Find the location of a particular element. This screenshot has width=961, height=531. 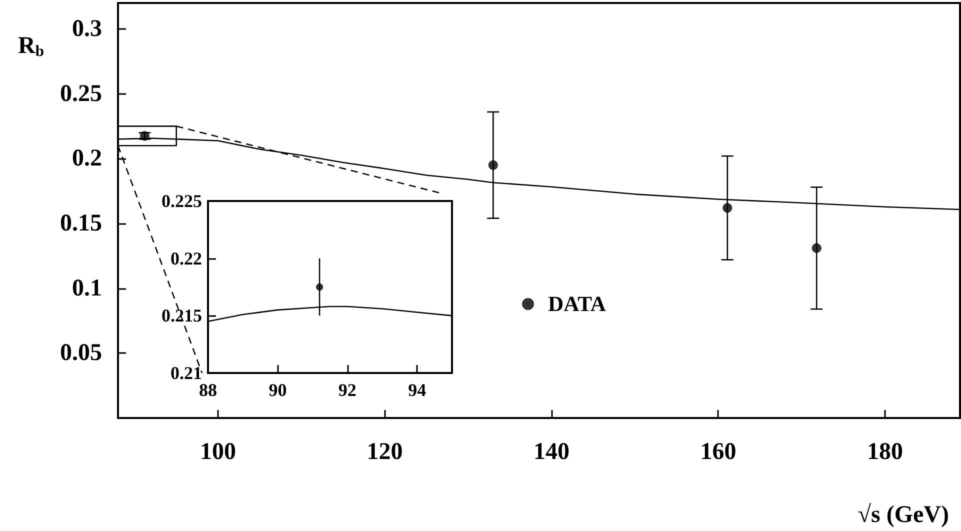

x-tick-label: 88 is located at coordinates (208, 390).